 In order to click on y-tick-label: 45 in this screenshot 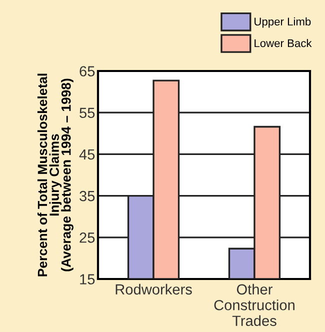, I will do `click(87, 154)`.